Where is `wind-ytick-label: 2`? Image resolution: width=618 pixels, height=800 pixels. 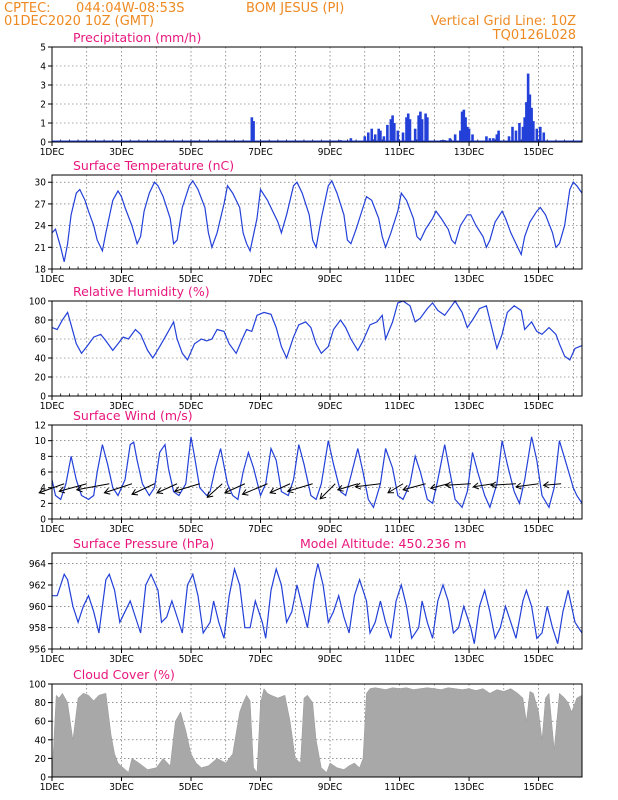 wind-ytick-label: 2 is located at coordinates (43, 504).